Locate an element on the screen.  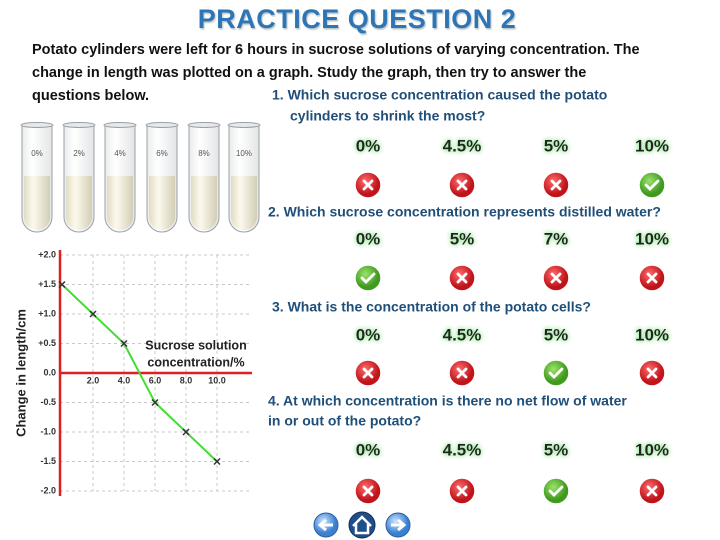
home-button is located at coordinates (362, 525).